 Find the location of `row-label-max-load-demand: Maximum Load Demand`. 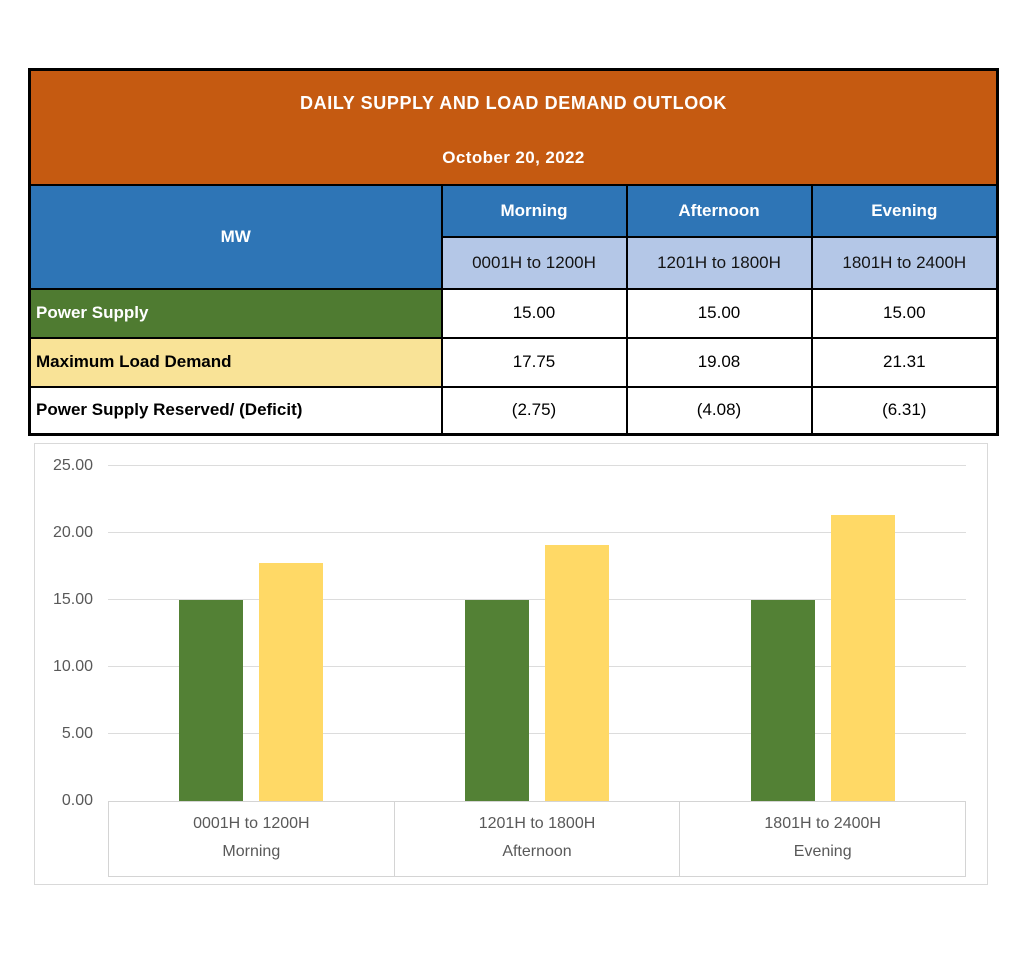

row-label-max-load-demand: Maximum Load Demand is located at coordinates (235, 362).